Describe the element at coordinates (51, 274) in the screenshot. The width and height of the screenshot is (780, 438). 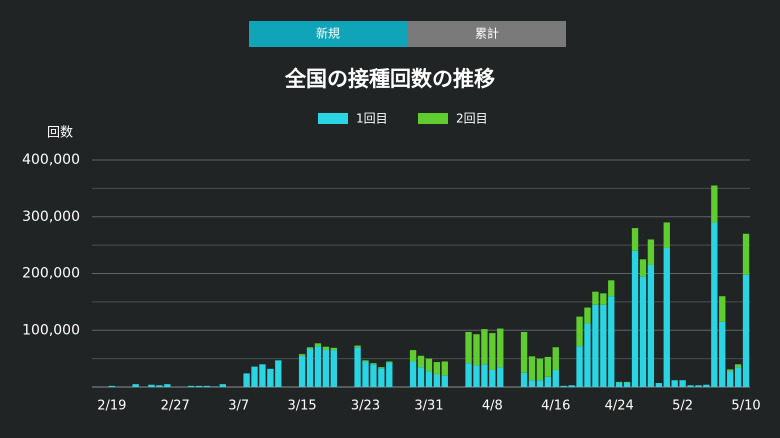
I see `y-tick-label: 200,000` at that location.